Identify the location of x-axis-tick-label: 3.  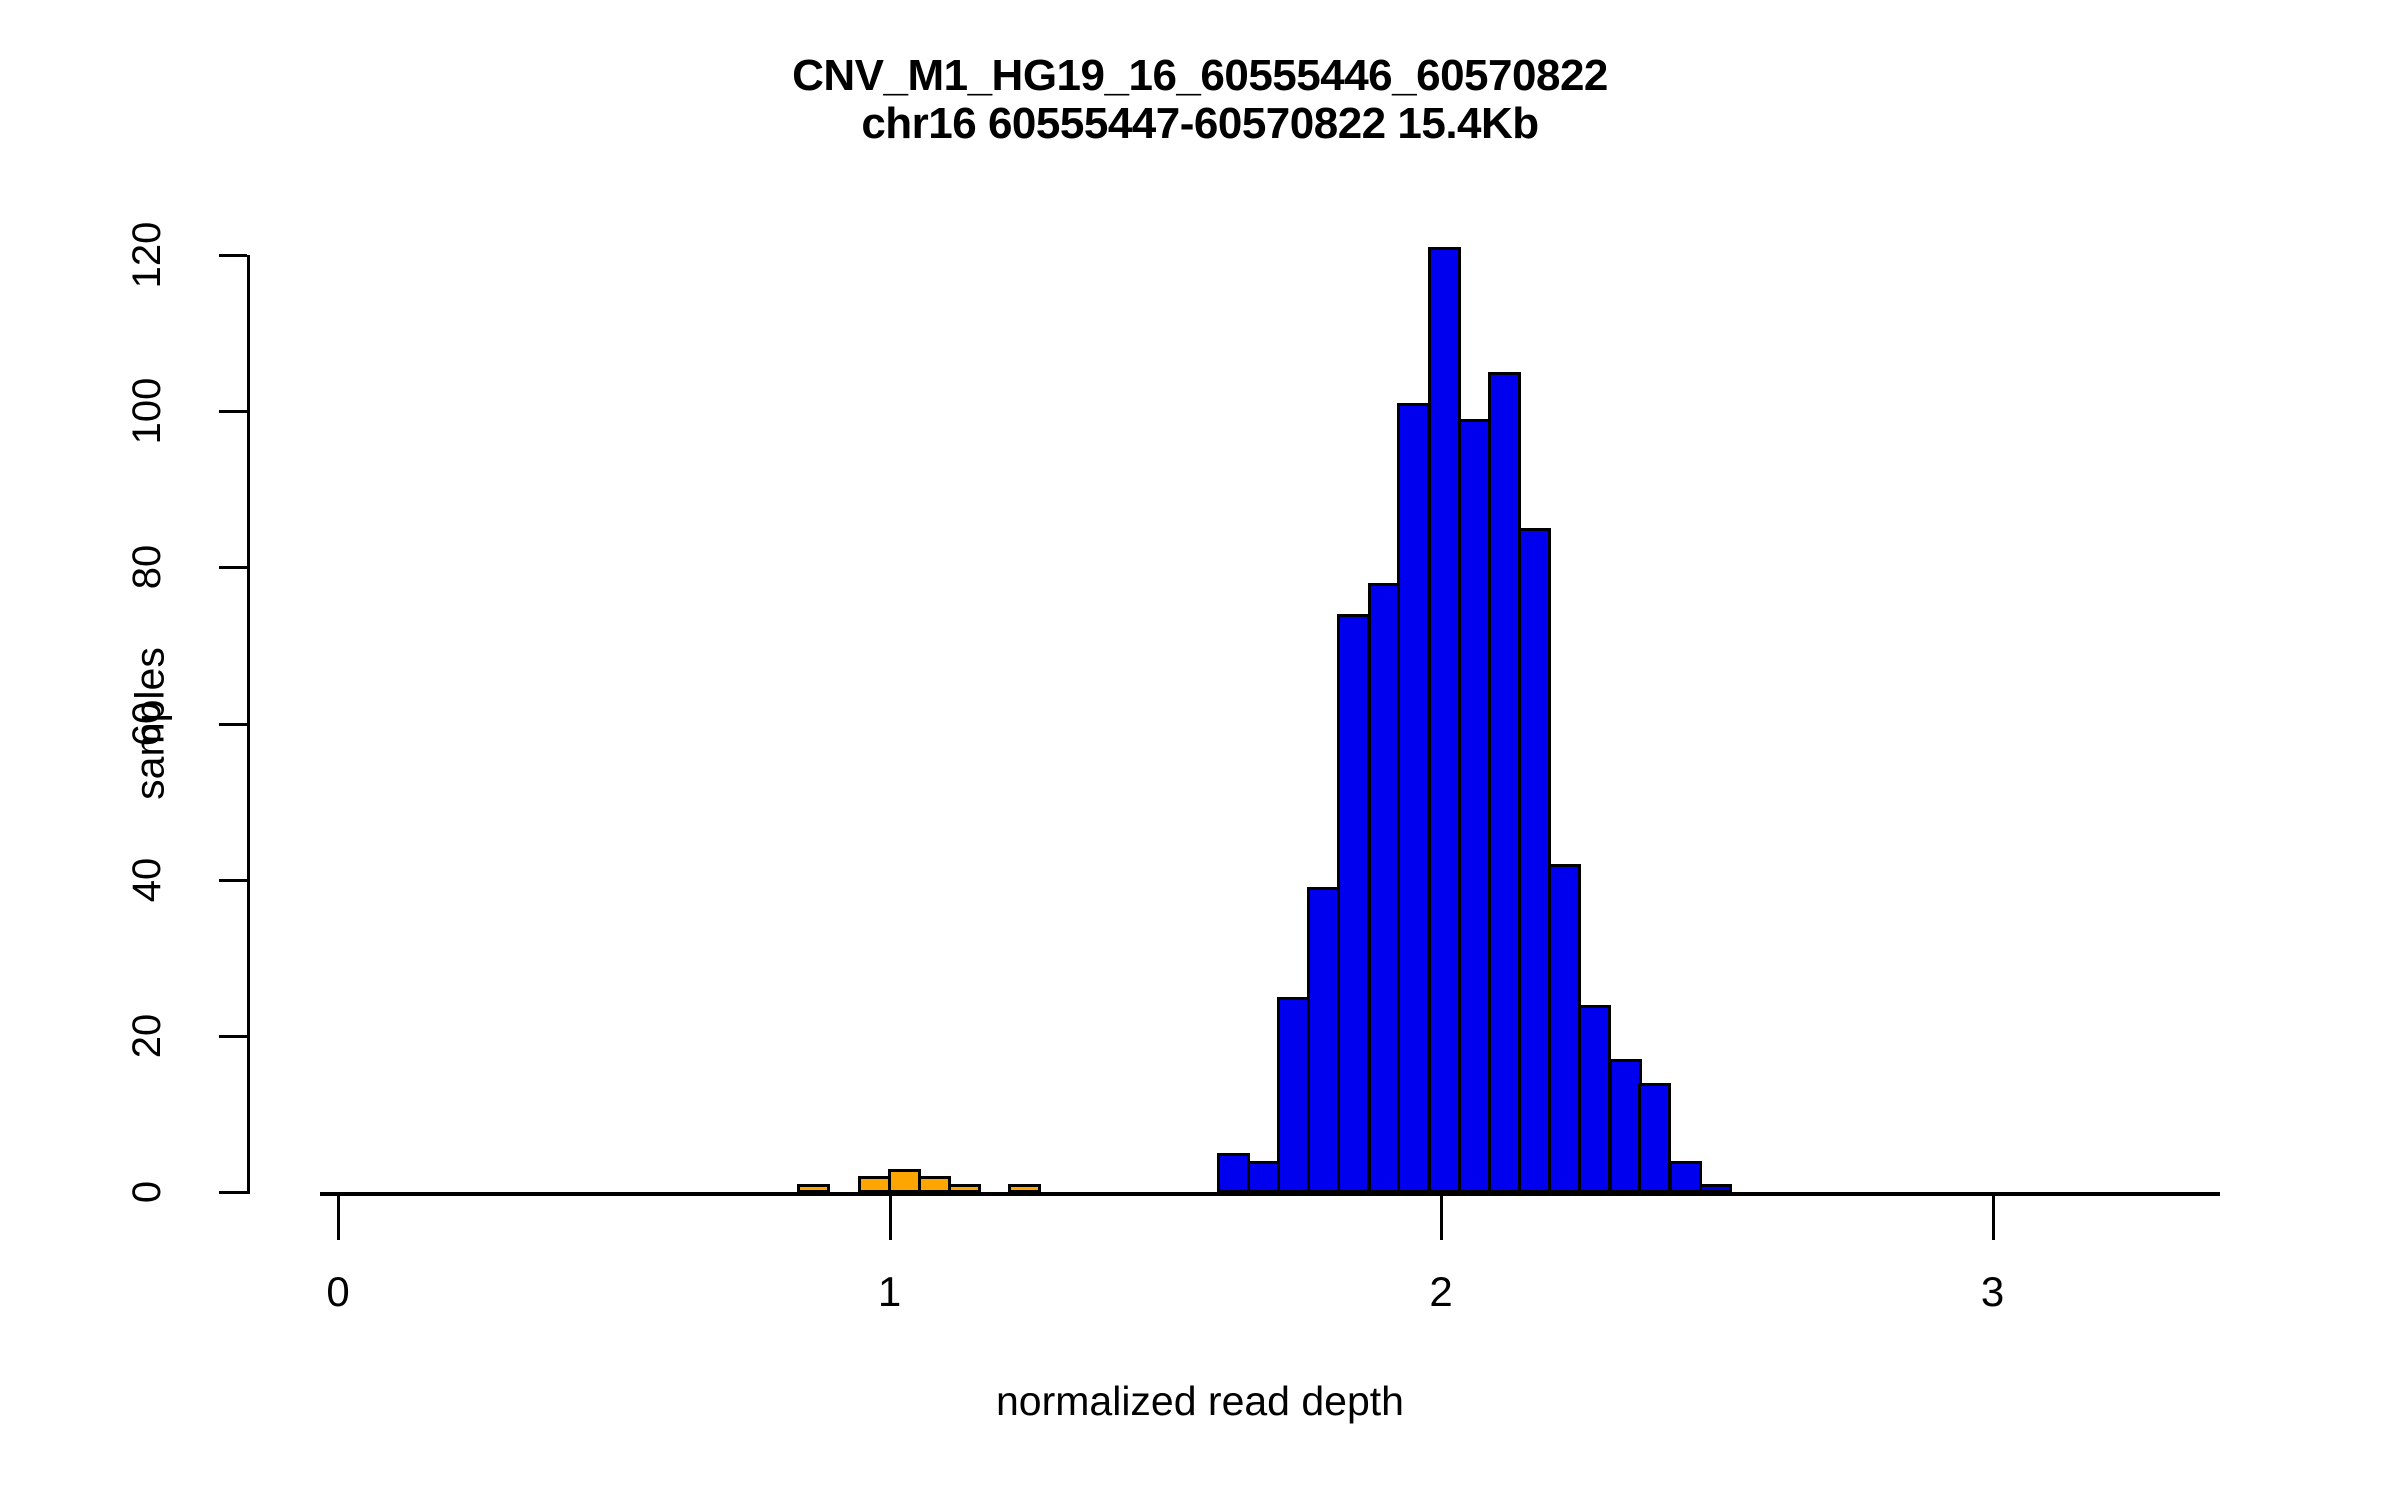
(1992, 1291).